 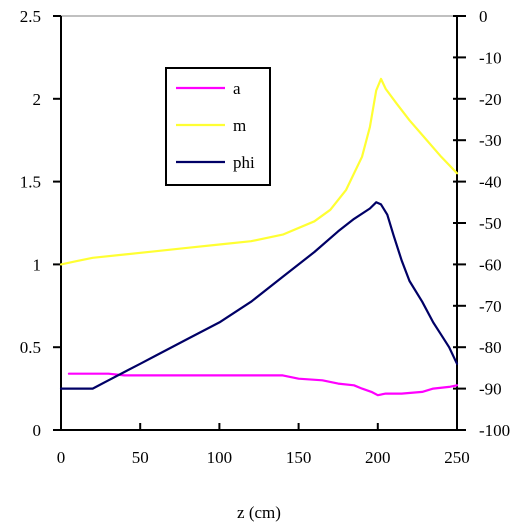 I want to click on right-y-tick-label: -20, so click(x=490, y=99).